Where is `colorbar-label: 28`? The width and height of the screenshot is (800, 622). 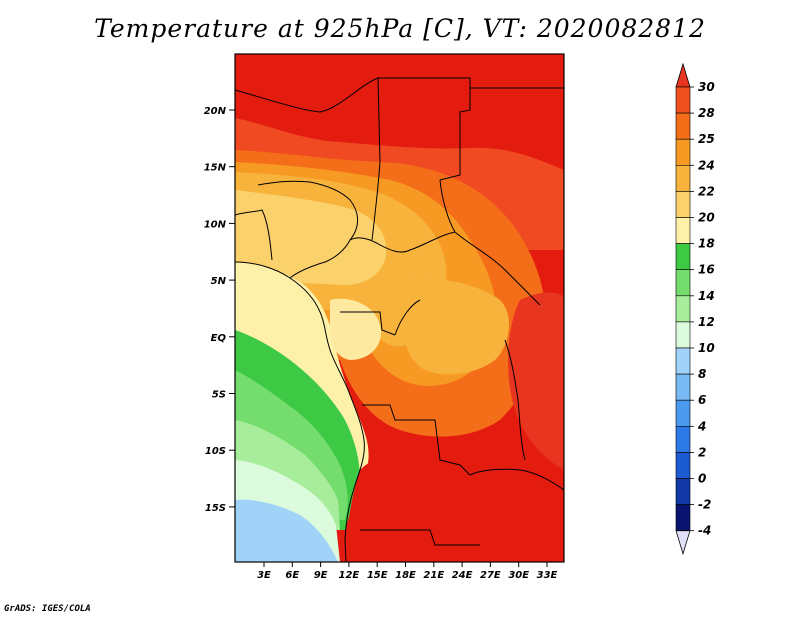
colorbar-label: 28 is located at coordinates (706, 113).